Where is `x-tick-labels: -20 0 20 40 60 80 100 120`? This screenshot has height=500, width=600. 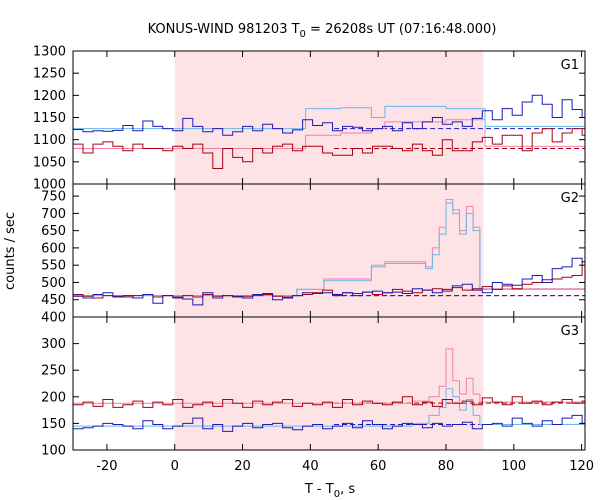 x-tick-labels: -20 0 20 40 60 80 100 120 is located at coordinates (345, 466).